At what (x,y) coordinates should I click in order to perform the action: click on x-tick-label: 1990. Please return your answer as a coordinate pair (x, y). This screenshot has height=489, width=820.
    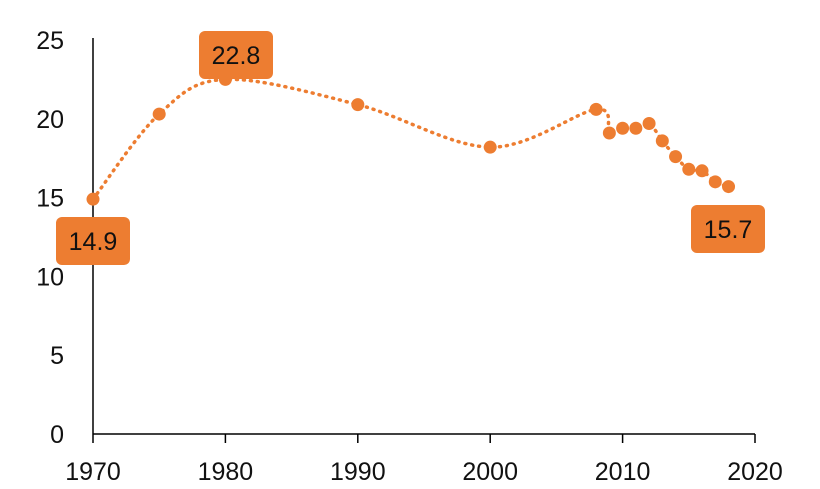
    Looking at the image, I should click on (358, 472).